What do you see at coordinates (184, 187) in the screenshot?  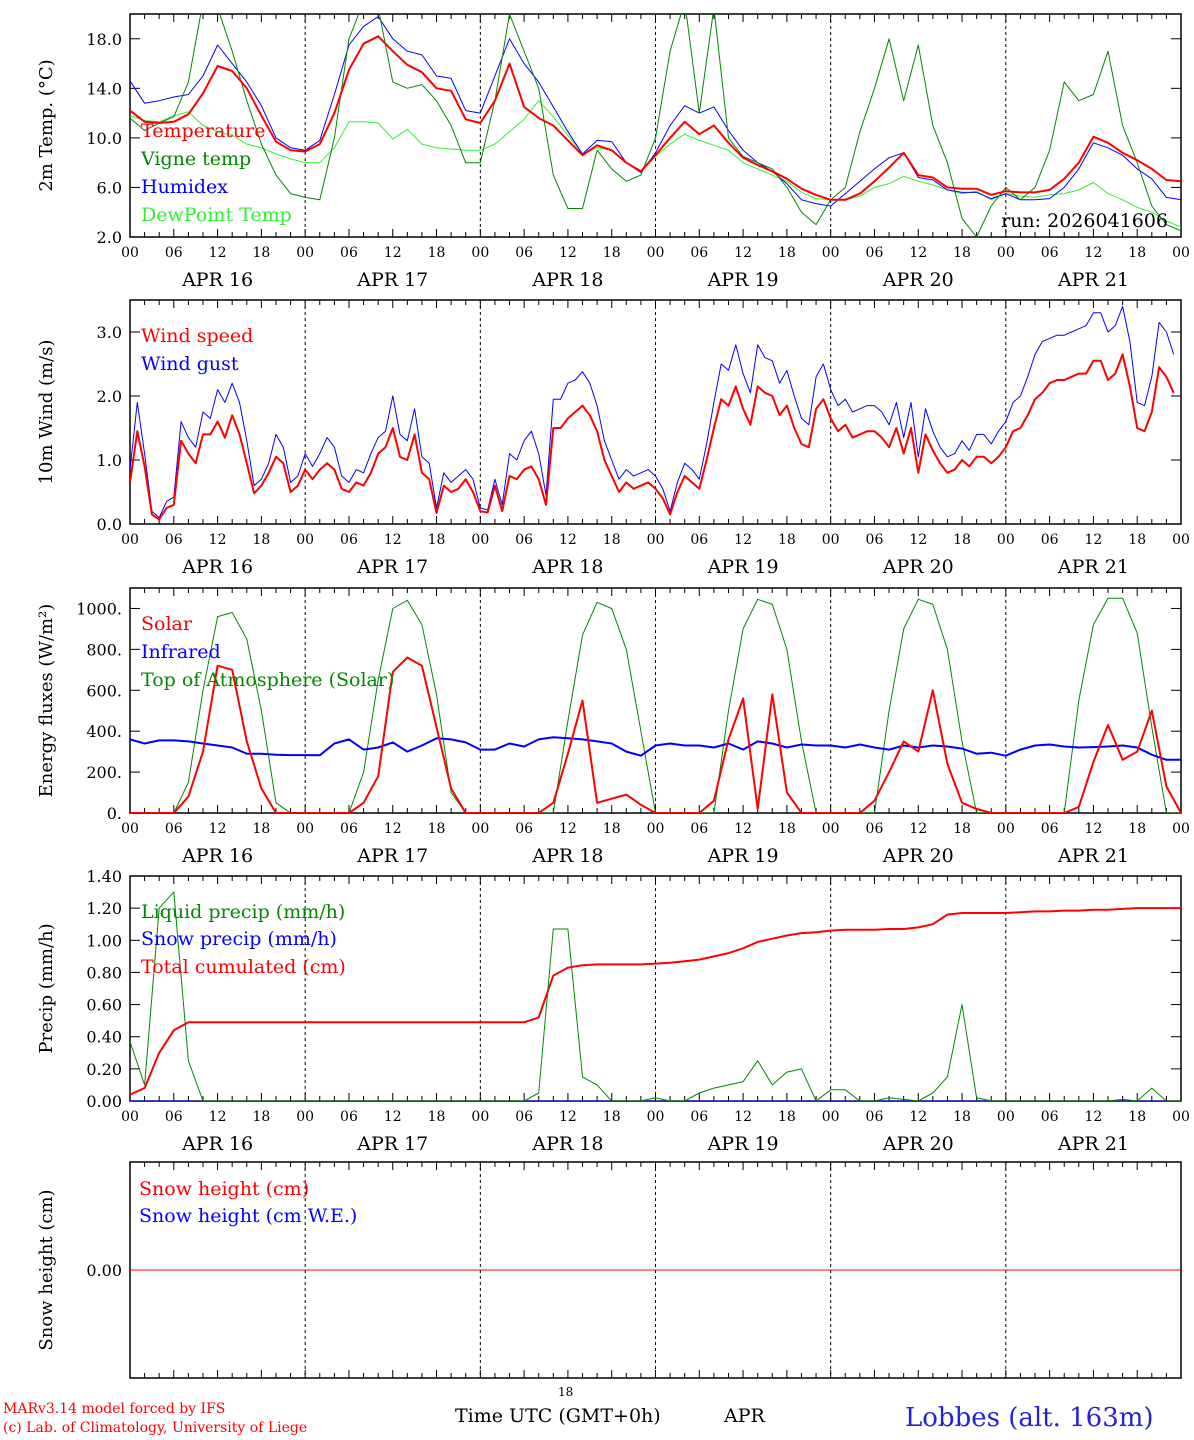 I see `legend-entry: Humidex` at bounding box center [184, 187].